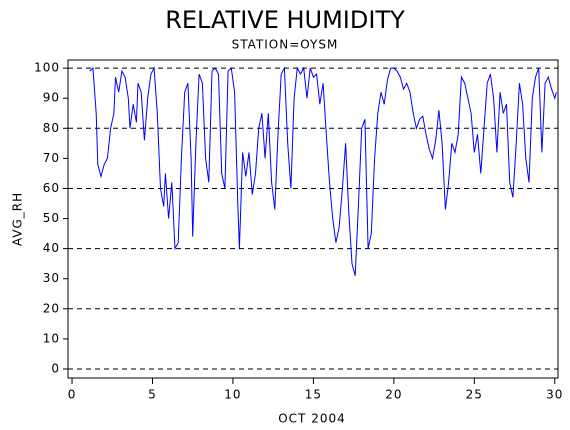  What do you see at coordinates (51, 128) in the screenshot?
I see `y-tick-label: 80` at bounding box center [51, 128].